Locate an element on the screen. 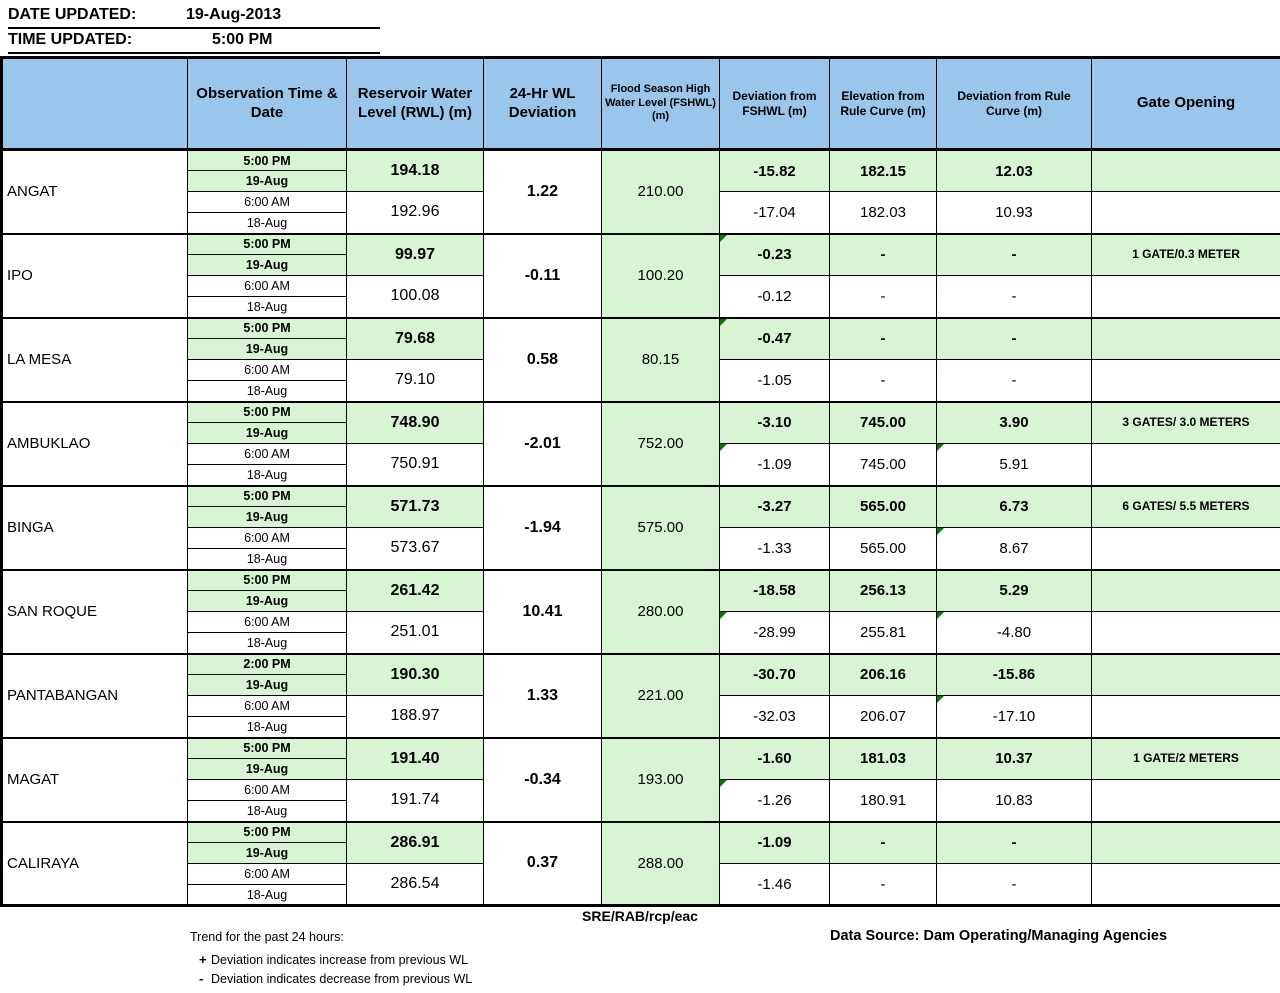  dam-name: ANGAT is located at coordinates (94, 191).